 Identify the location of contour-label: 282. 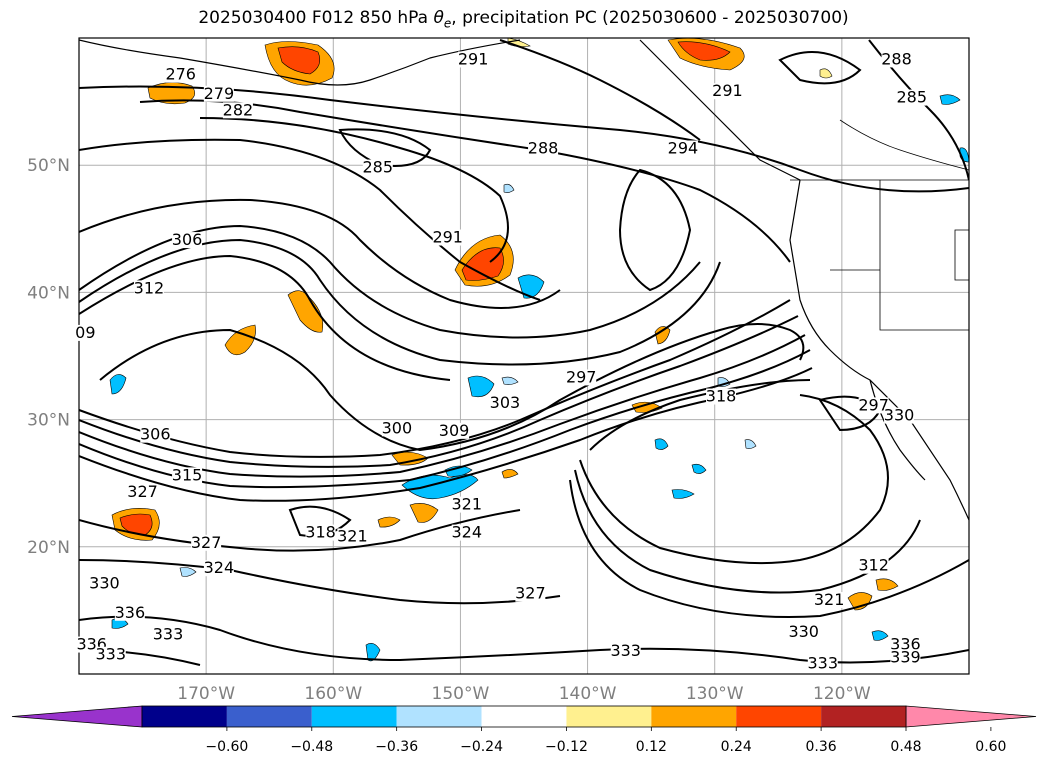
(238, 109).